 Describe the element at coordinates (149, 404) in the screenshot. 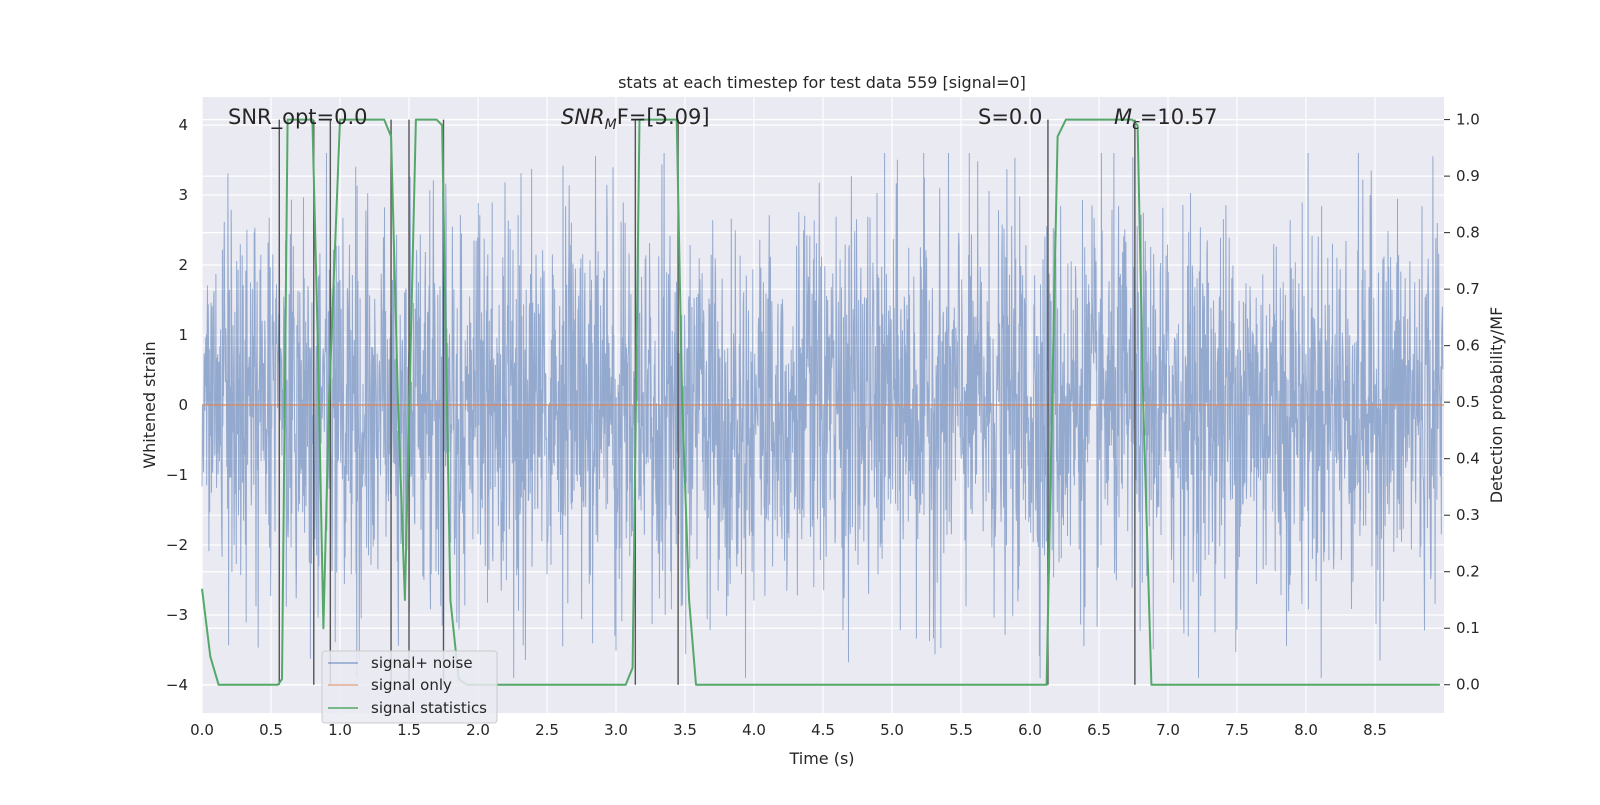

I see `y-axis-label-left: Whitened strain` at that location.